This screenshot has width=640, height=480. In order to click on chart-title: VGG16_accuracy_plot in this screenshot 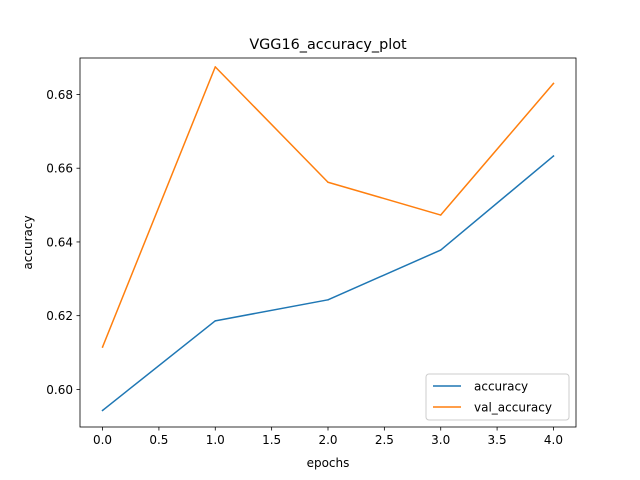, I will do `click(328, 45)`.